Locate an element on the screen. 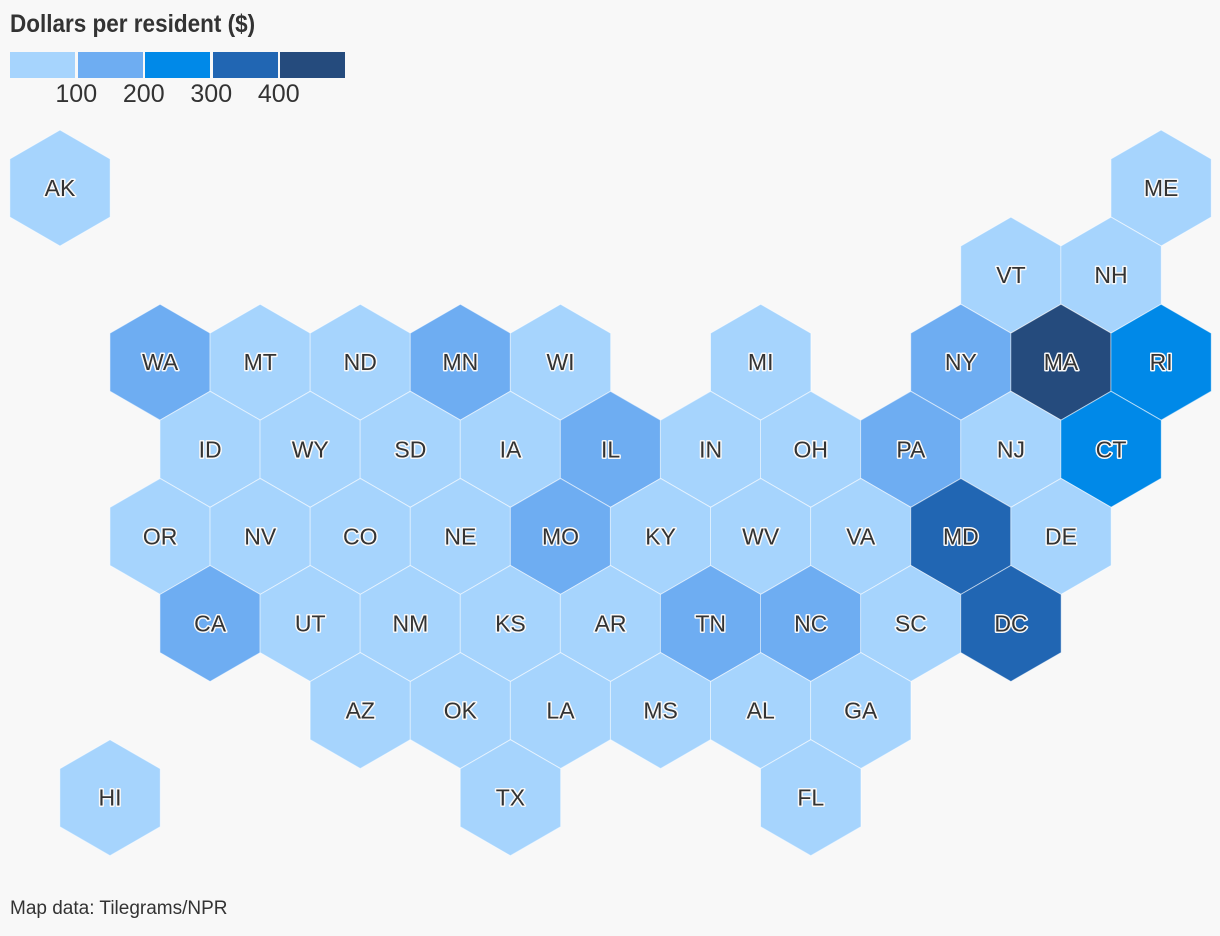 The height and width of the screenshot is (936, 1220). state-label: NV is located at coordinates (260, 536).